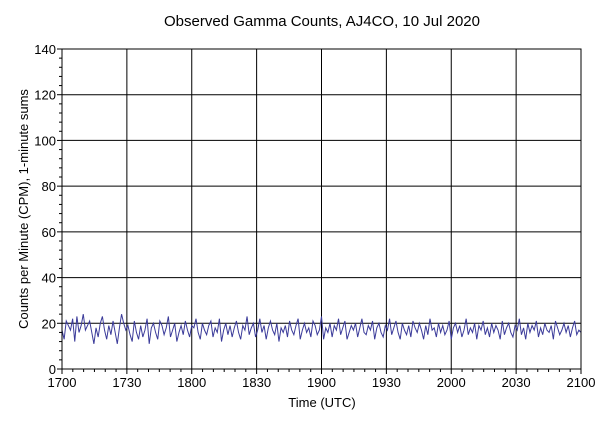 The image size is (600, 433). I want to click on y-axis-label: Counts per Minute (CPM), 1-minute sums, so click(23, 209).